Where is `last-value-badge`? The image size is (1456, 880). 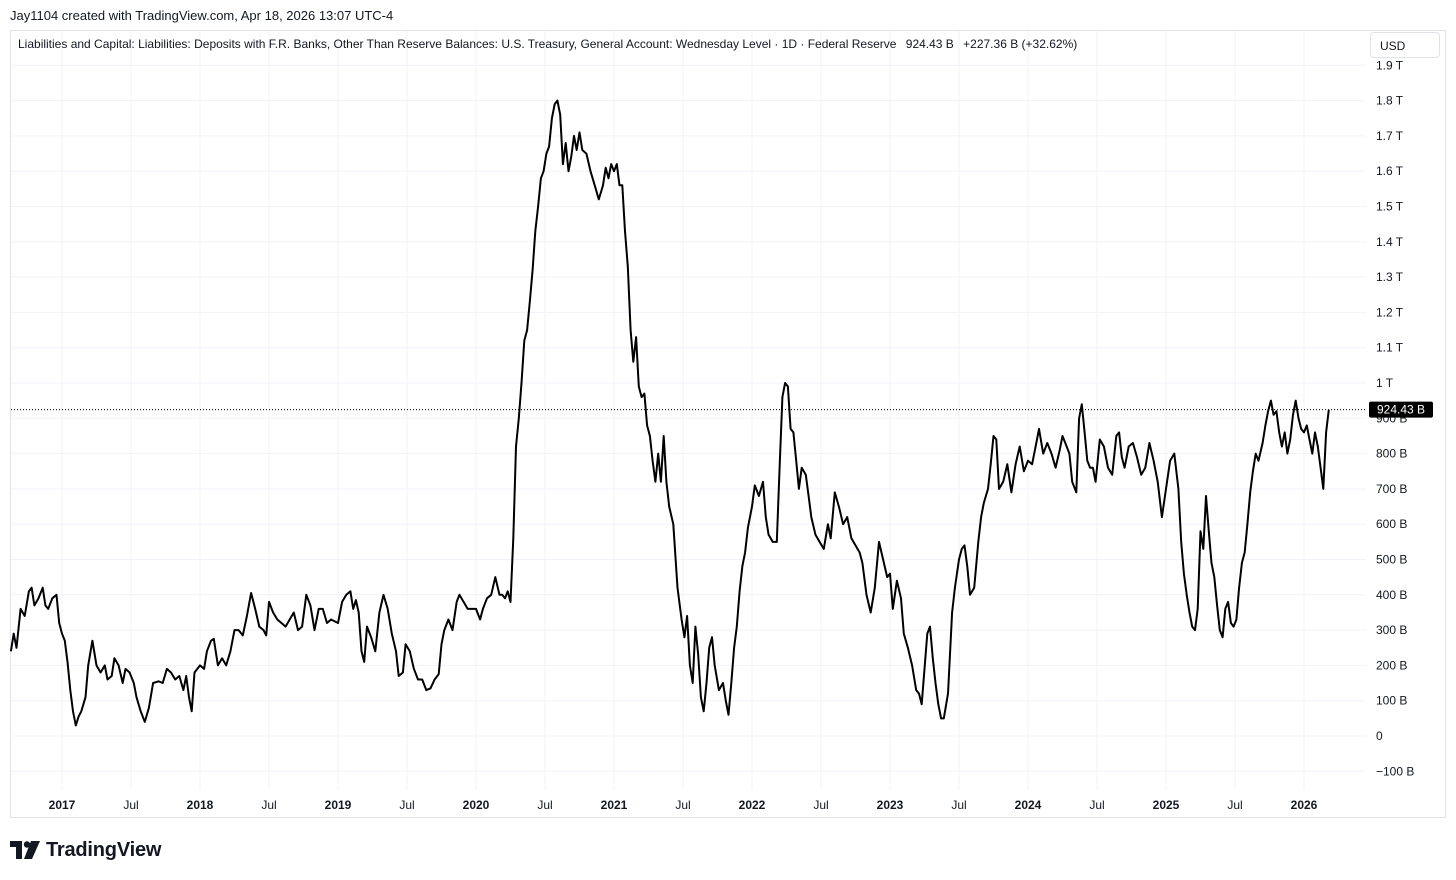
last-value-badge is located at coordinates (1401, 409).